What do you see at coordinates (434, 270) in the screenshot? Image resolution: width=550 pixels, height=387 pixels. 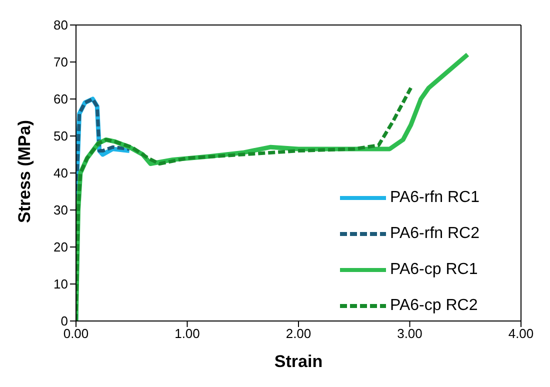 I see `legend-label: PA6-cp RC1` at bounding box center [434, 270].